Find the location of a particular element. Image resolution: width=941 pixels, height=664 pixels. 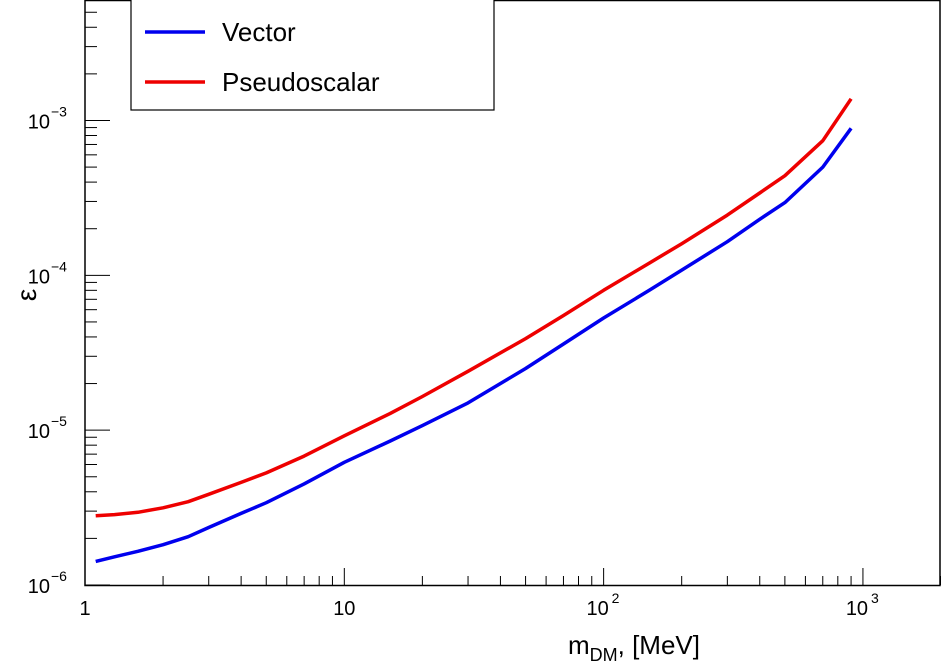

y-axis-label: ε is located at coordinates (26, 295).